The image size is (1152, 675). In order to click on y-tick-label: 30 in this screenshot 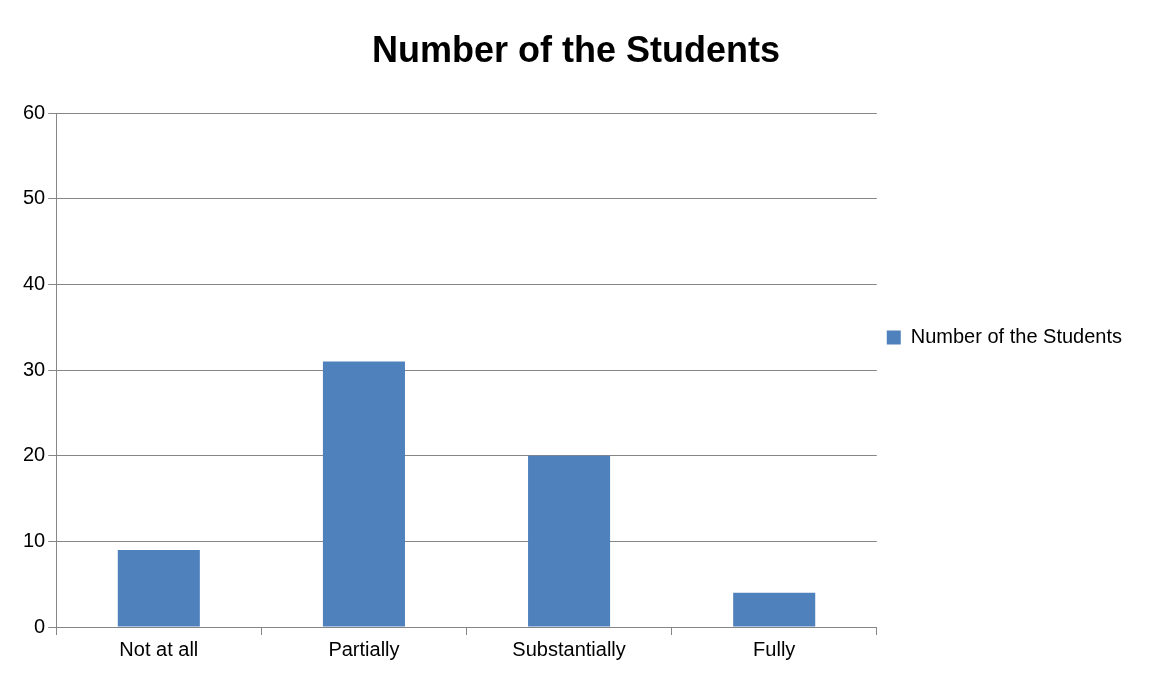, I will do `click(34, 368)`.